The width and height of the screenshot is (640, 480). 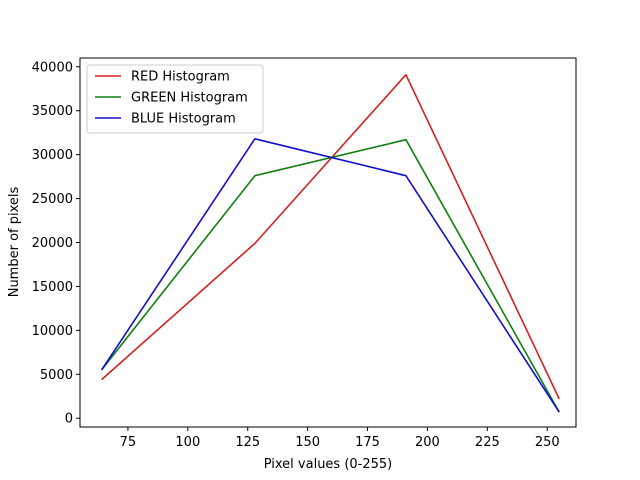 What do you see at coordinates (52, 287) in the screenshot?
I see `y-tick-label: 15000` at bounding box center [52, 287].